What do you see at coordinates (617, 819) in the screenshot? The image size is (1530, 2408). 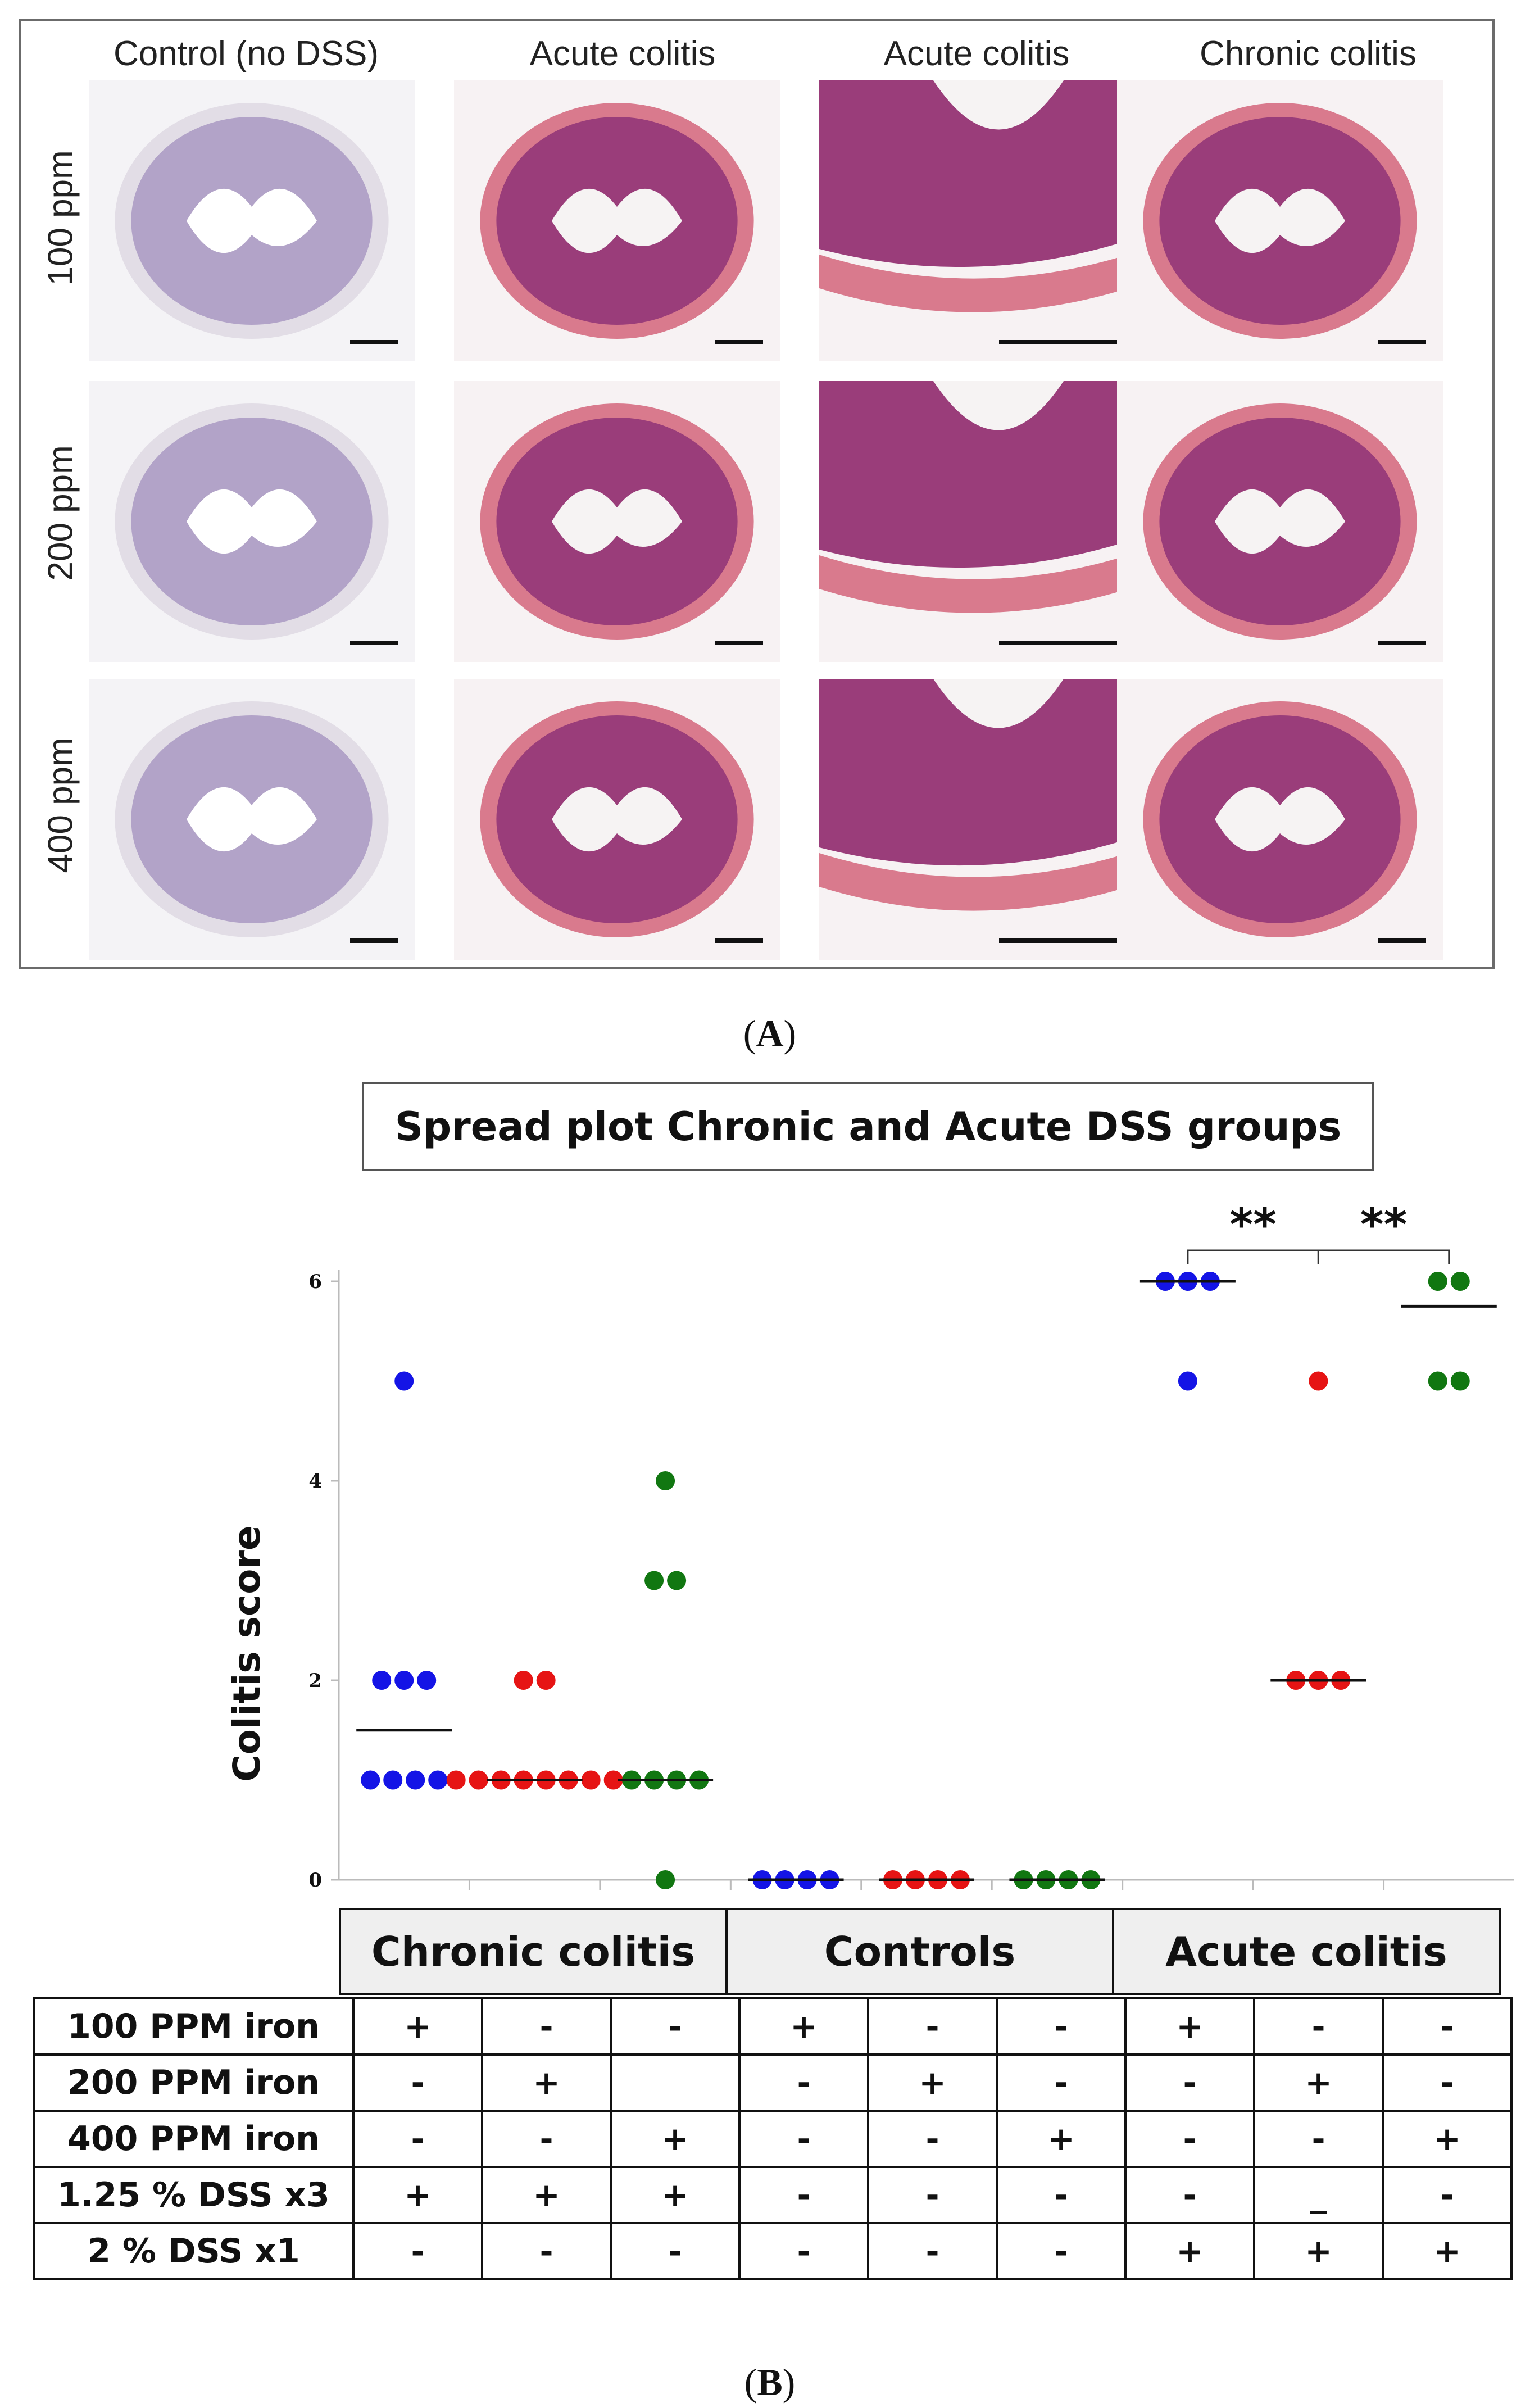 I see `histology-image-r3-c2` at bounding box center [617, 819].